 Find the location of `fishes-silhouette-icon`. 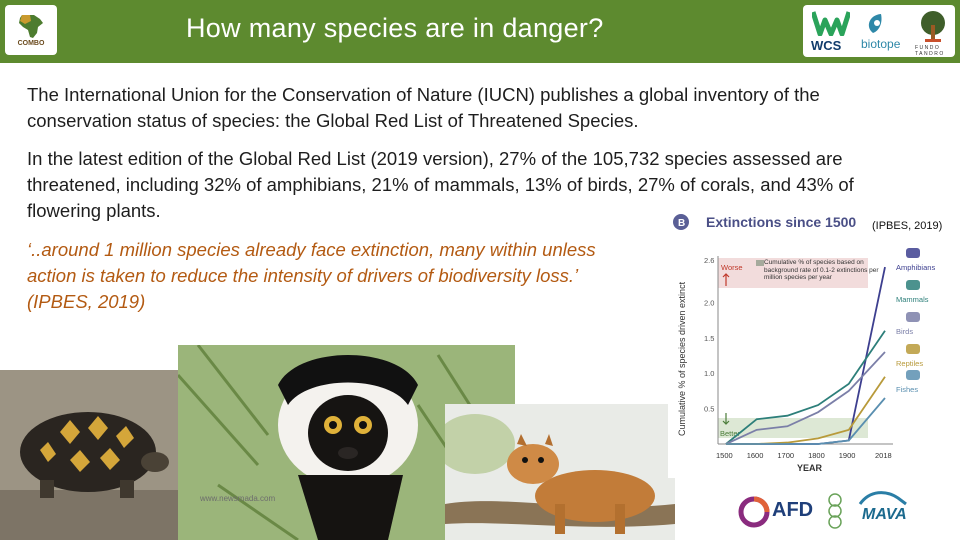

fishes-silhouette-icon is located at coordinates (913, 375).